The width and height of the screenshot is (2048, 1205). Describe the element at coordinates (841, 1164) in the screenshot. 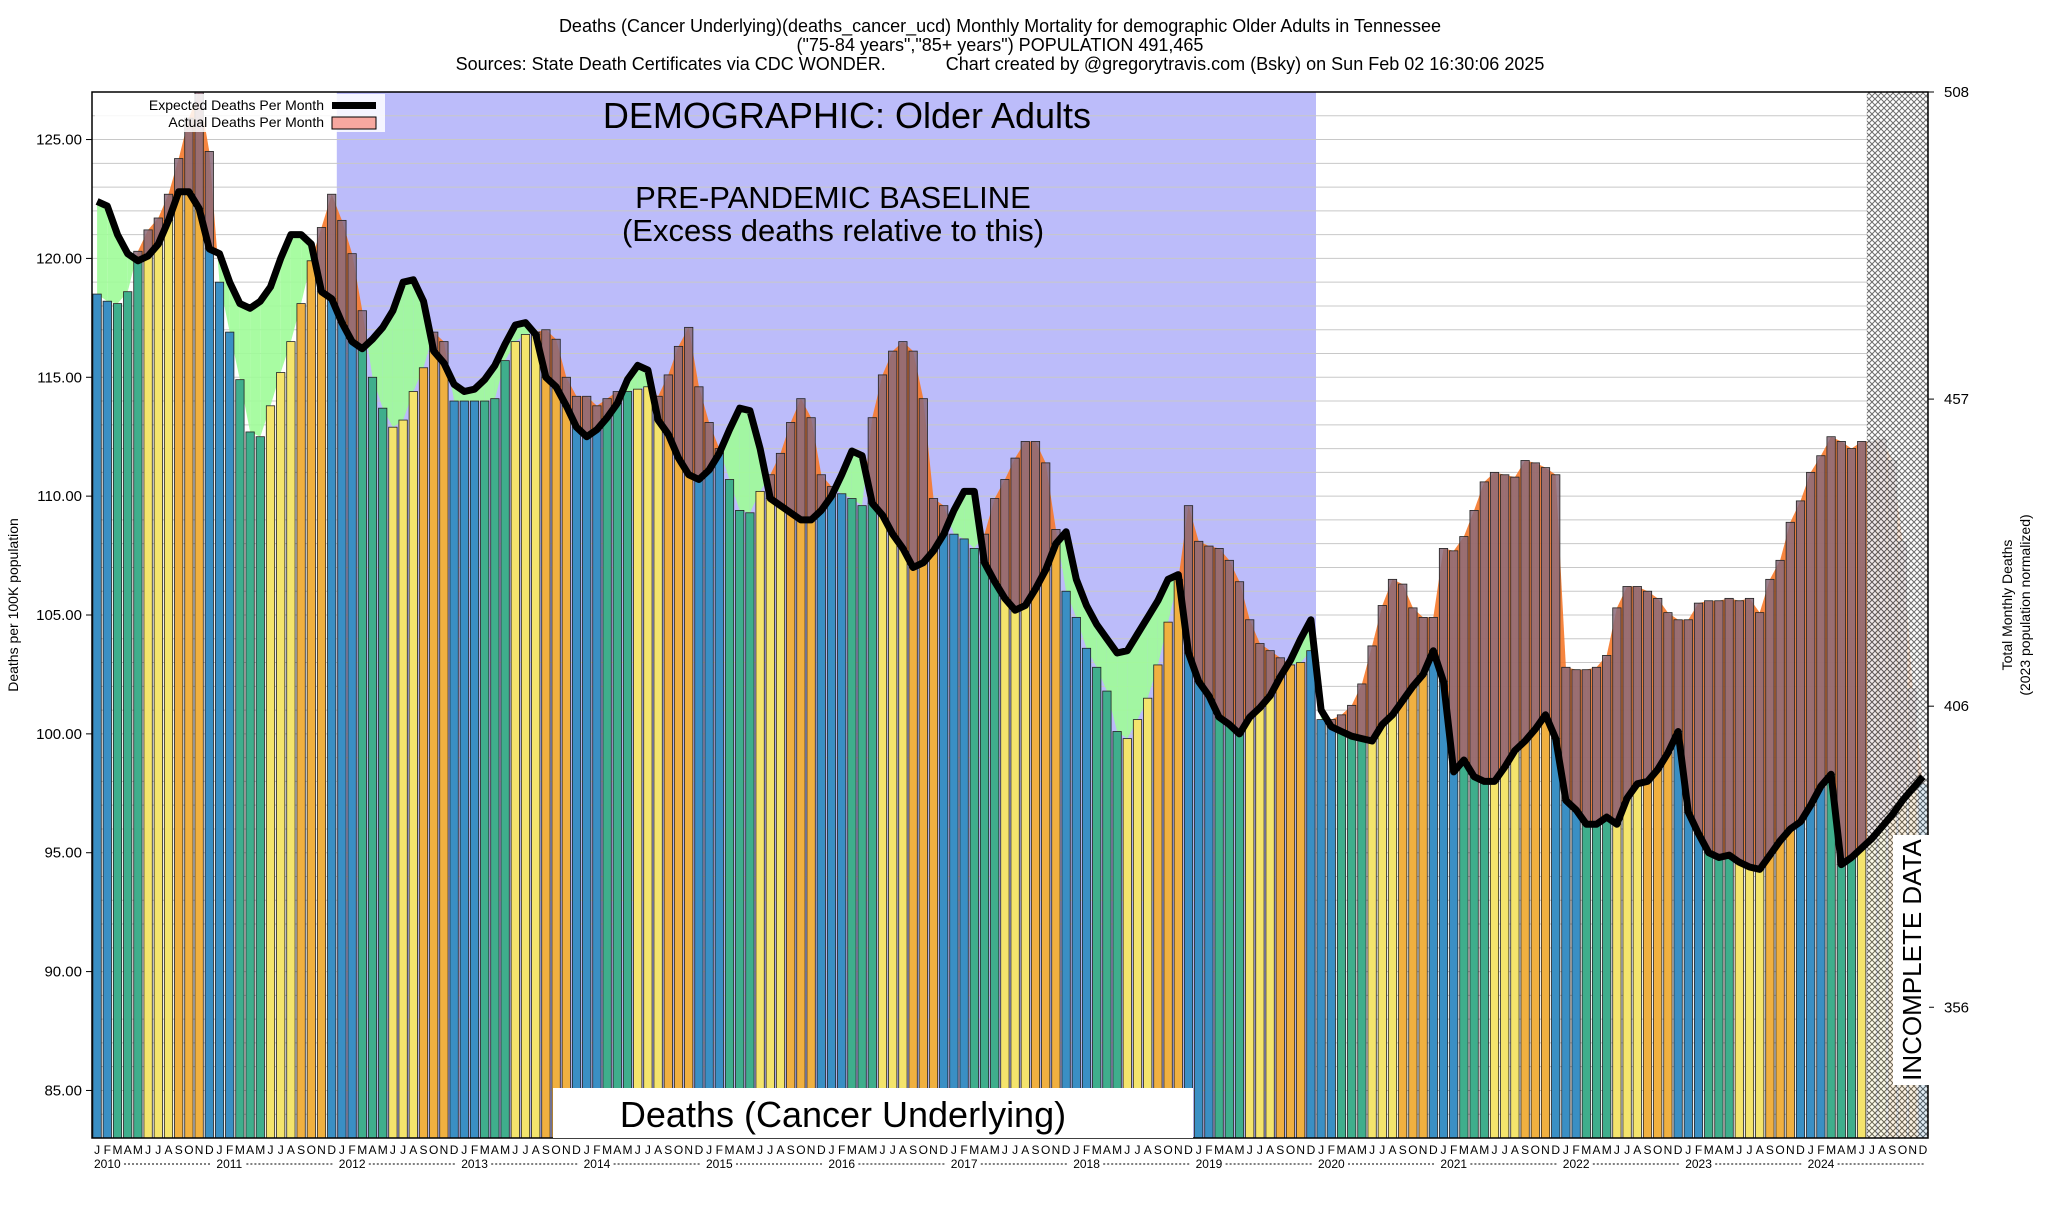

I see `x-year-label: 2016` at that location.